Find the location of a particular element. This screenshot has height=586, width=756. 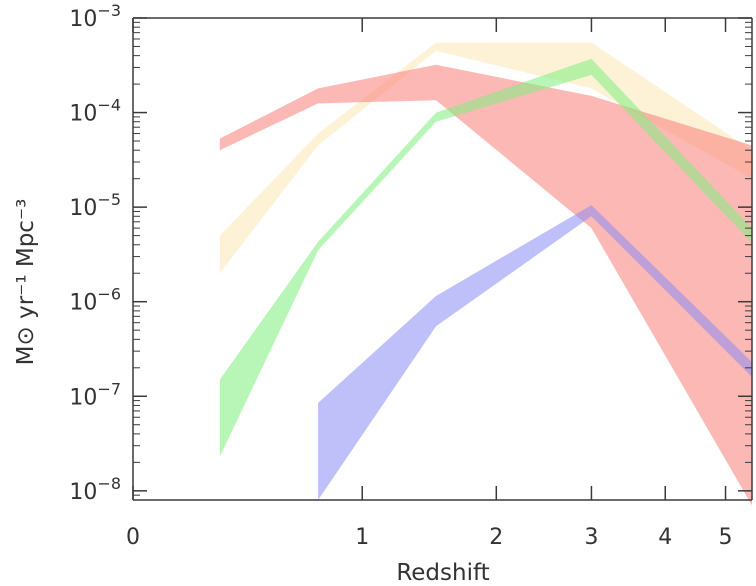

y-tick-label: 10⁻³ is located at coordinates (95, 16).